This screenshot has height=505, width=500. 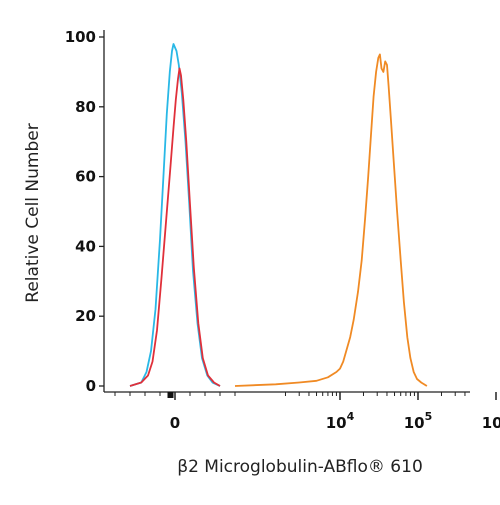 I want to click on y-tick-label: 20, so click(x=85, y=316).